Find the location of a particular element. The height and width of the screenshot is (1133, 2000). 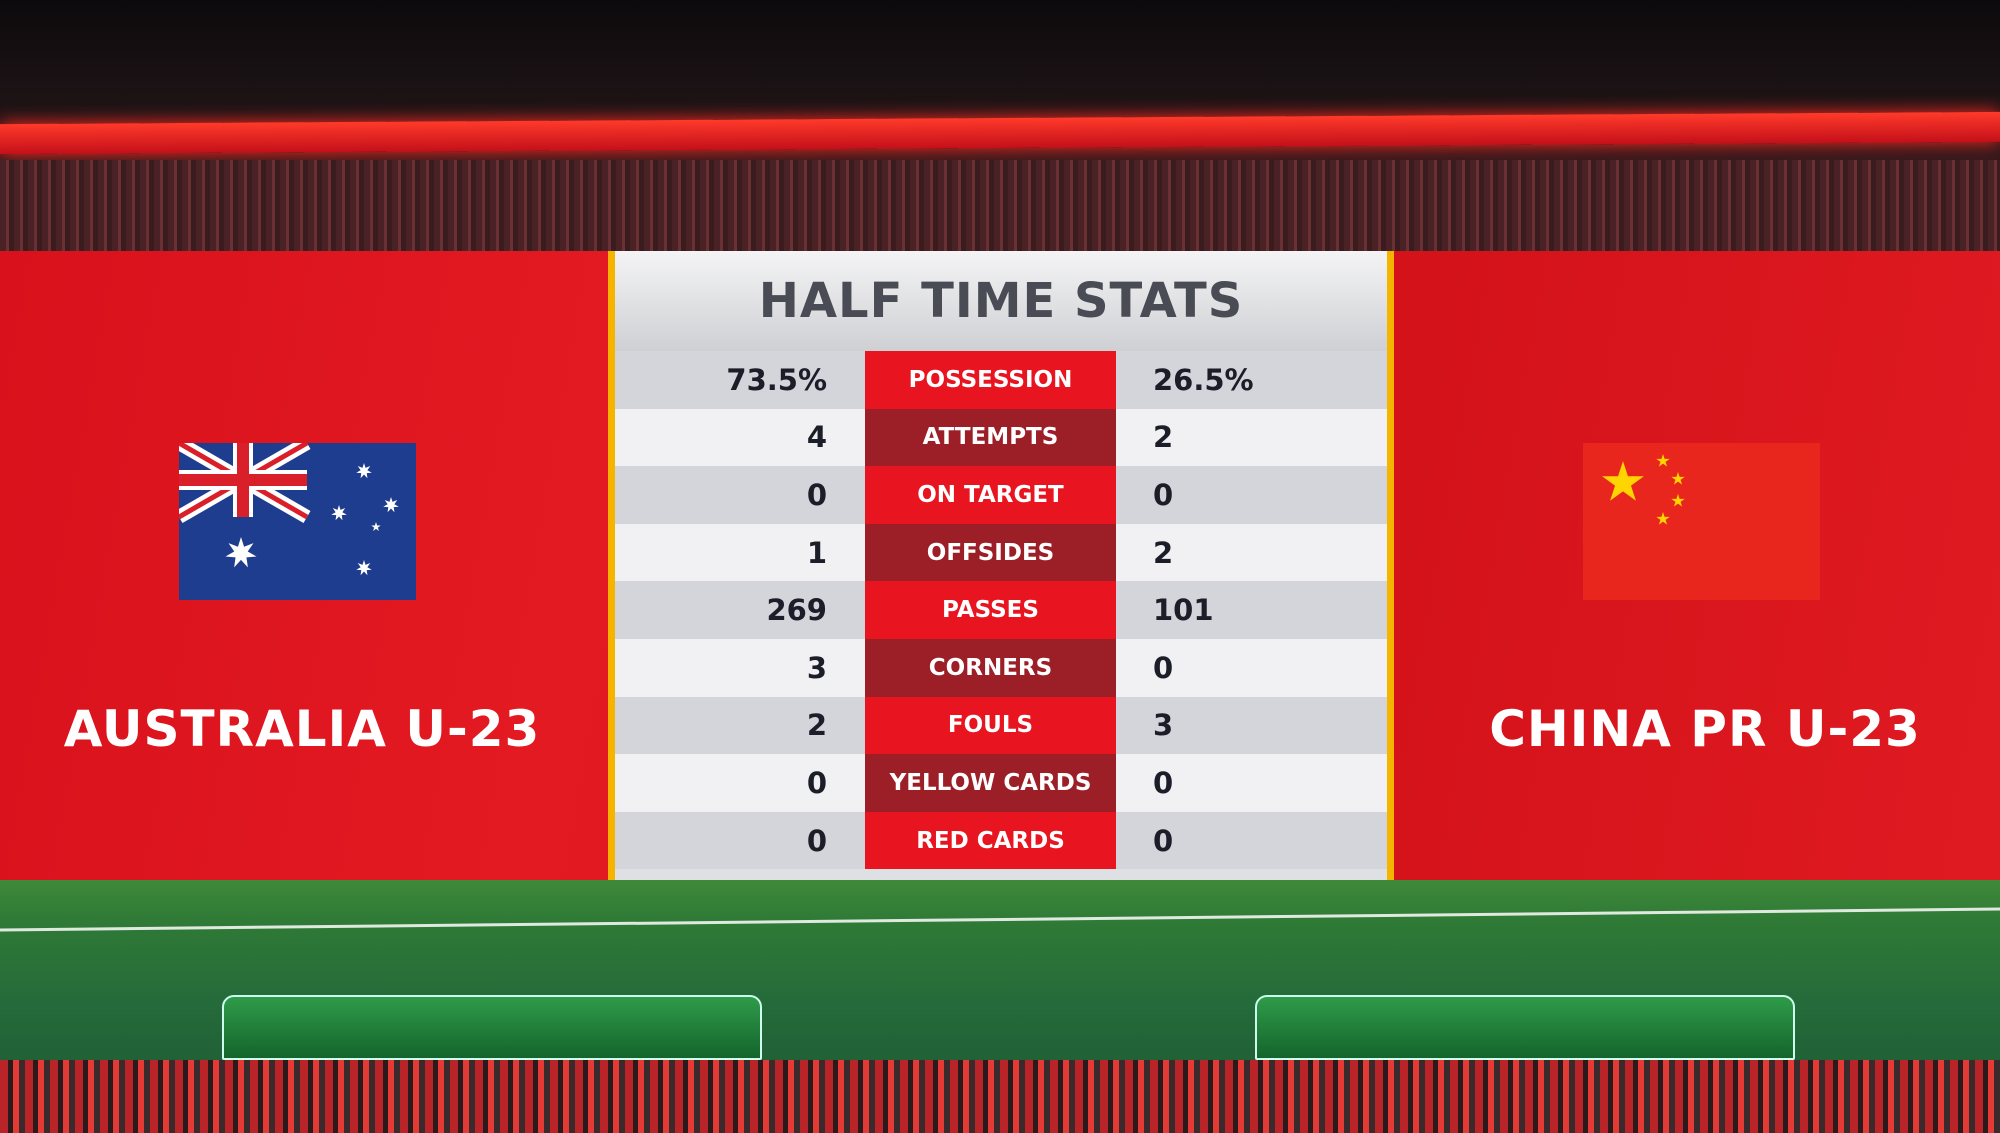

stat-label: ON TARGET is located at coordinates (990, 495).